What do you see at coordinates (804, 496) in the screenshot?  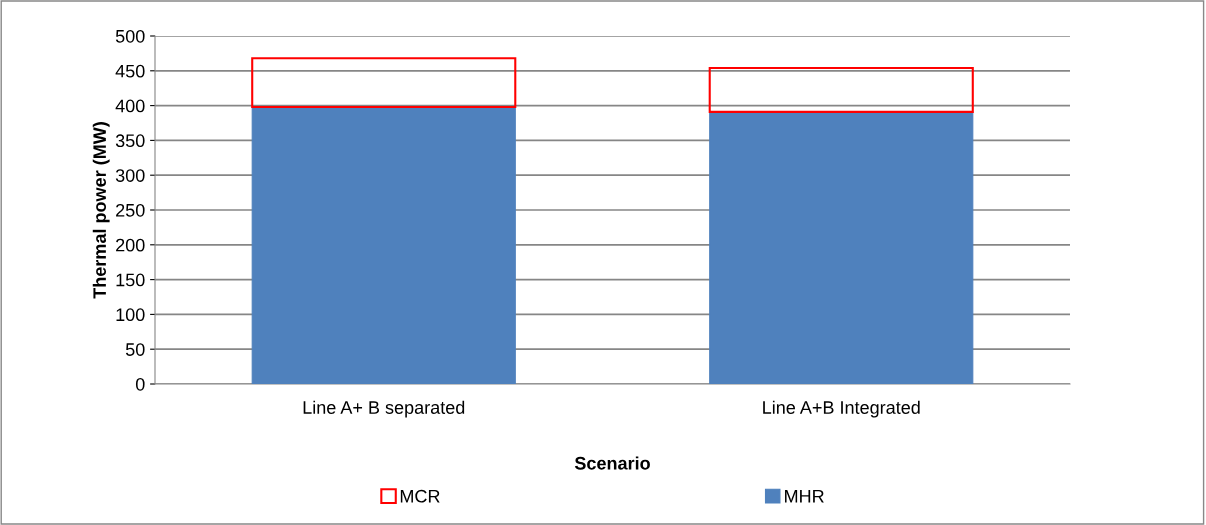 I see `legend-label: MHR` at bounding box center [804, 496].